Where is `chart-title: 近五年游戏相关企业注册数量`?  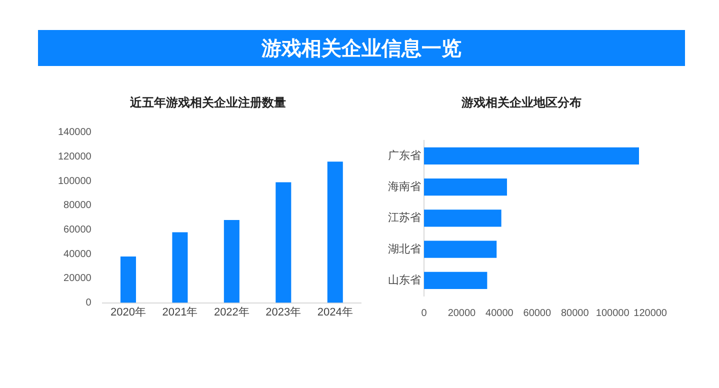 chart-title: 近五年游戏相关企业注册数量 is located at coordinates (207, 103).